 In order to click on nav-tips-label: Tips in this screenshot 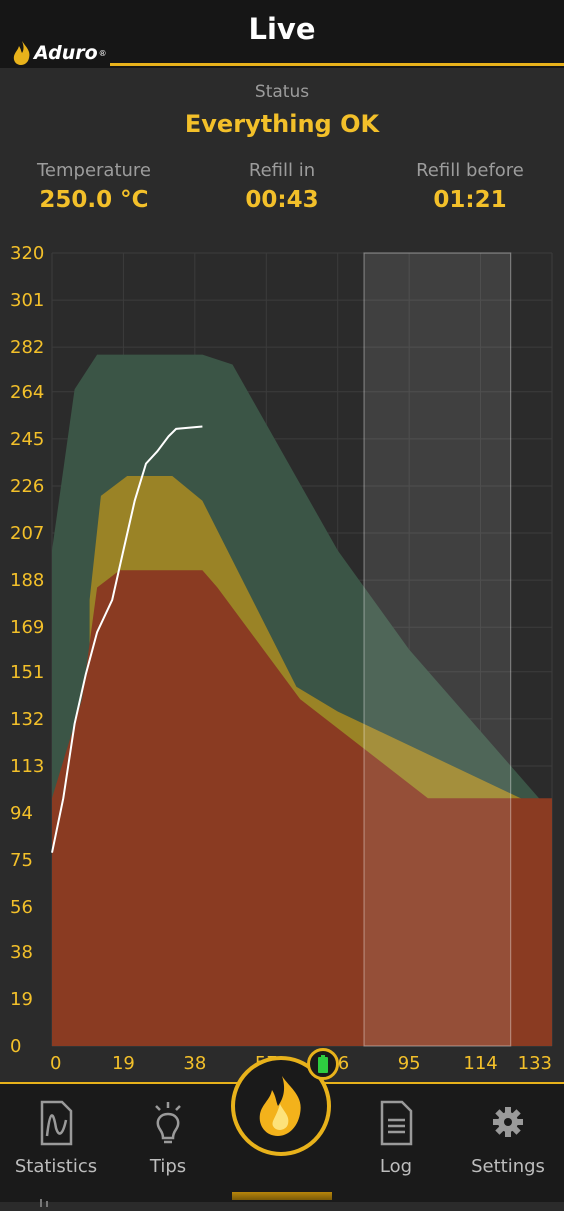, I will do `click(168, 1166)`.